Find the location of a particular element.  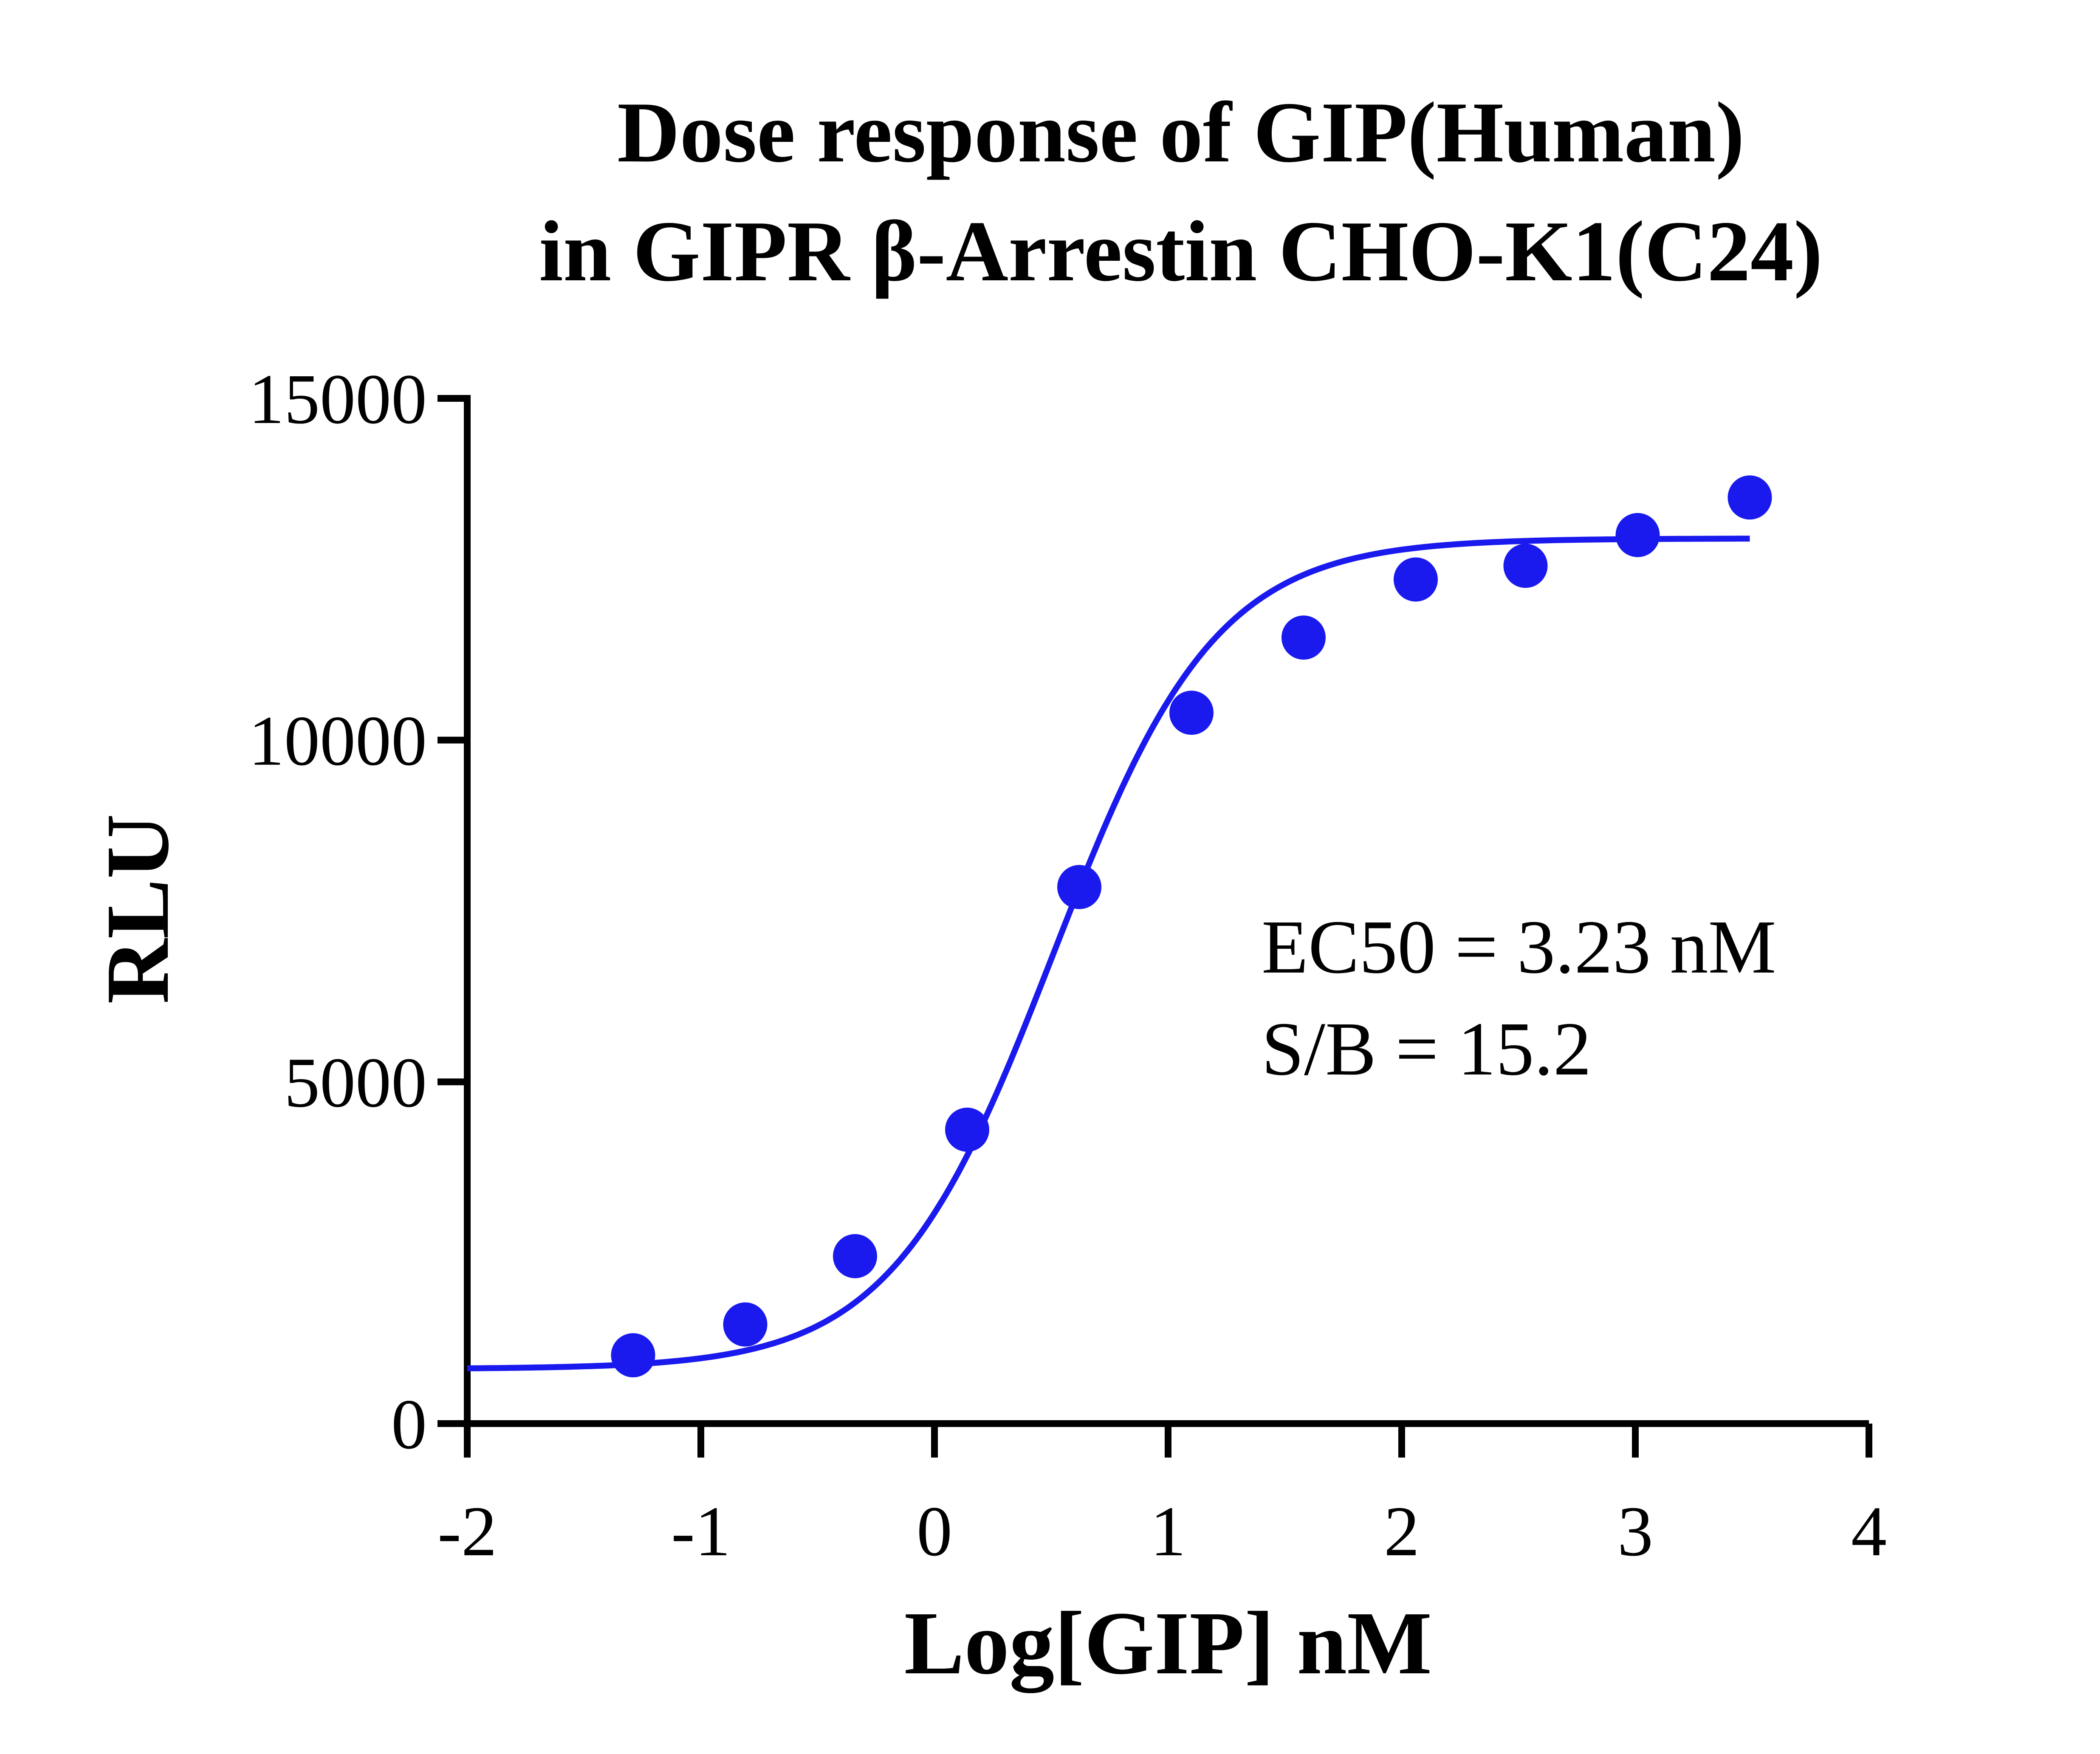

ec50-annotation: EC50 = 3.23 nM is located at coordinates (1519, 947).